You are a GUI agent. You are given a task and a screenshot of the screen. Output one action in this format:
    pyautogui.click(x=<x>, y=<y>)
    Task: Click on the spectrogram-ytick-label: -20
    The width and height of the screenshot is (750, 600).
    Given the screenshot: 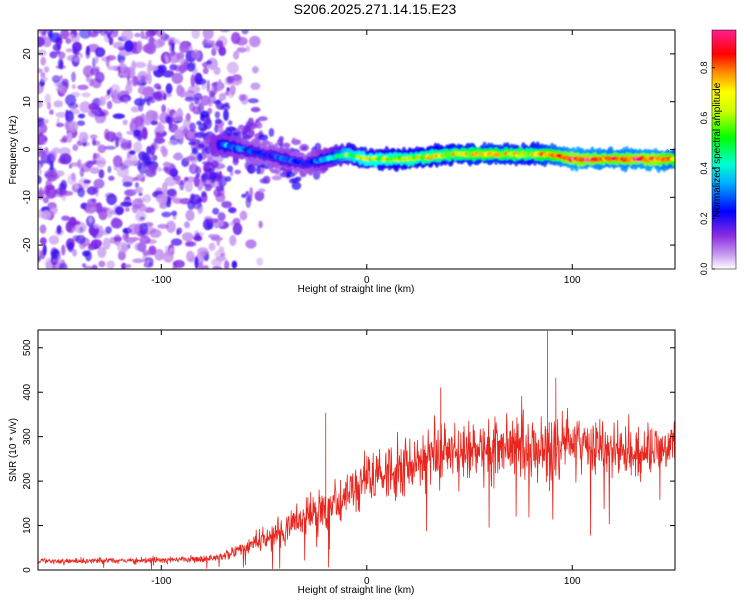 What is the action you would take?
    pyautogui.click(x=27, y=244)
    